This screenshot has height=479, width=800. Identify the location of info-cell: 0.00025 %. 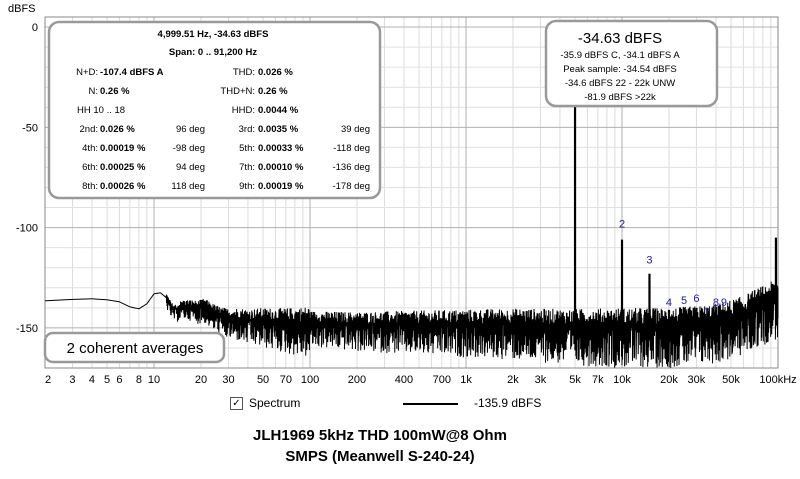
(123, 167).